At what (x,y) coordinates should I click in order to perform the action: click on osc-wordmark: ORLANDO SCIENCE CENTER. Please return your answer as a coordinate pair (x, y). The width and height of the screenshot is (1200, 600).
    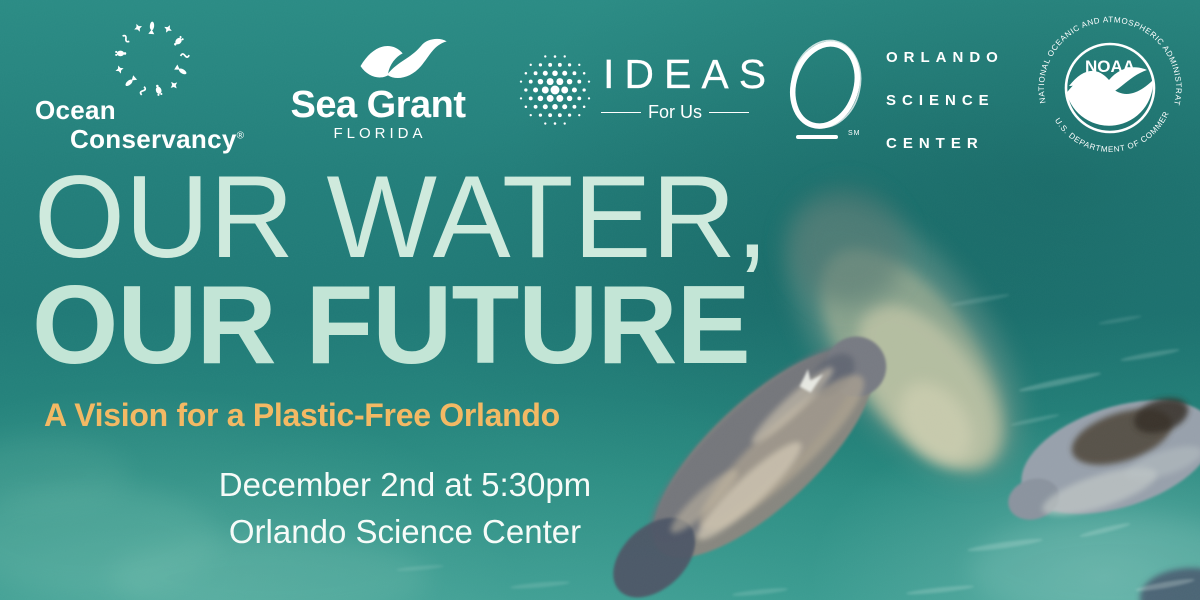
    Looking at the image, I should click on (945, 100).